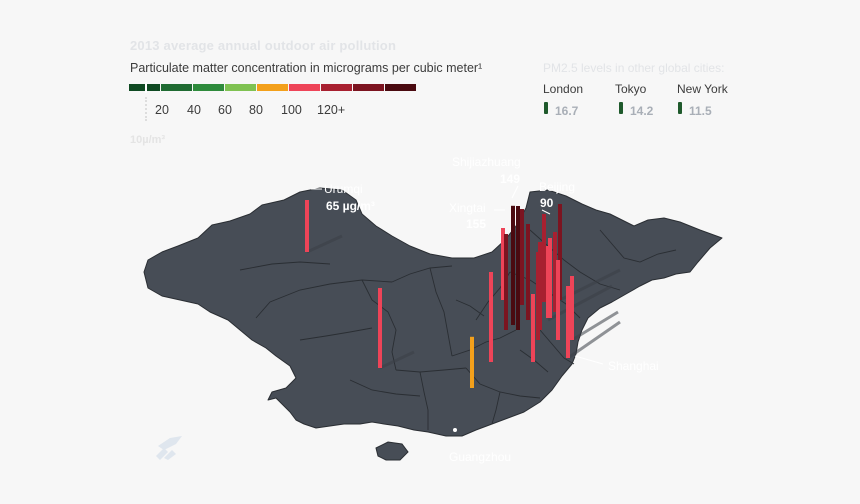  What do you see at coordinates (546, 212) in the screenshot?
I see `beijing-leader-line` at bounding box center [546, 212].